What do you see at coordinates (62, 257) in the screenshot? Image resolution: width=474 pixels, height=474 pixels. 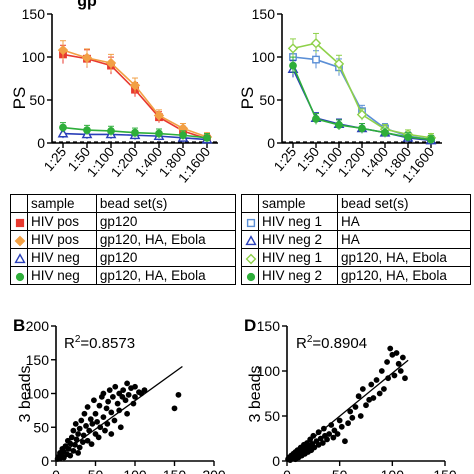 I see `legend-sample: HIV neg` at bounding box center [62, 257].